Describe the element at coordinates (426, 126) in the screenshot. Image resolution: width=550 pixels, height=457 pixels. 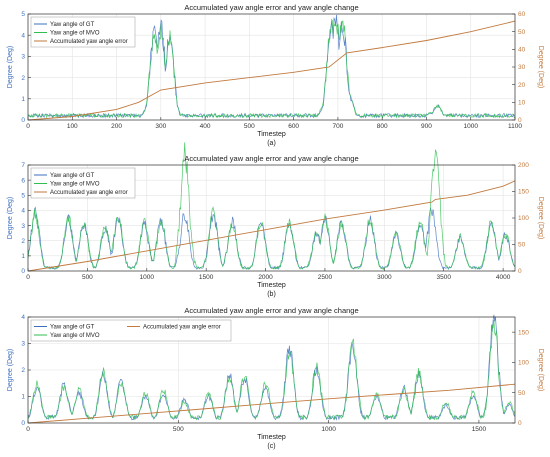
I see `x-tick-label: 900` at that location.